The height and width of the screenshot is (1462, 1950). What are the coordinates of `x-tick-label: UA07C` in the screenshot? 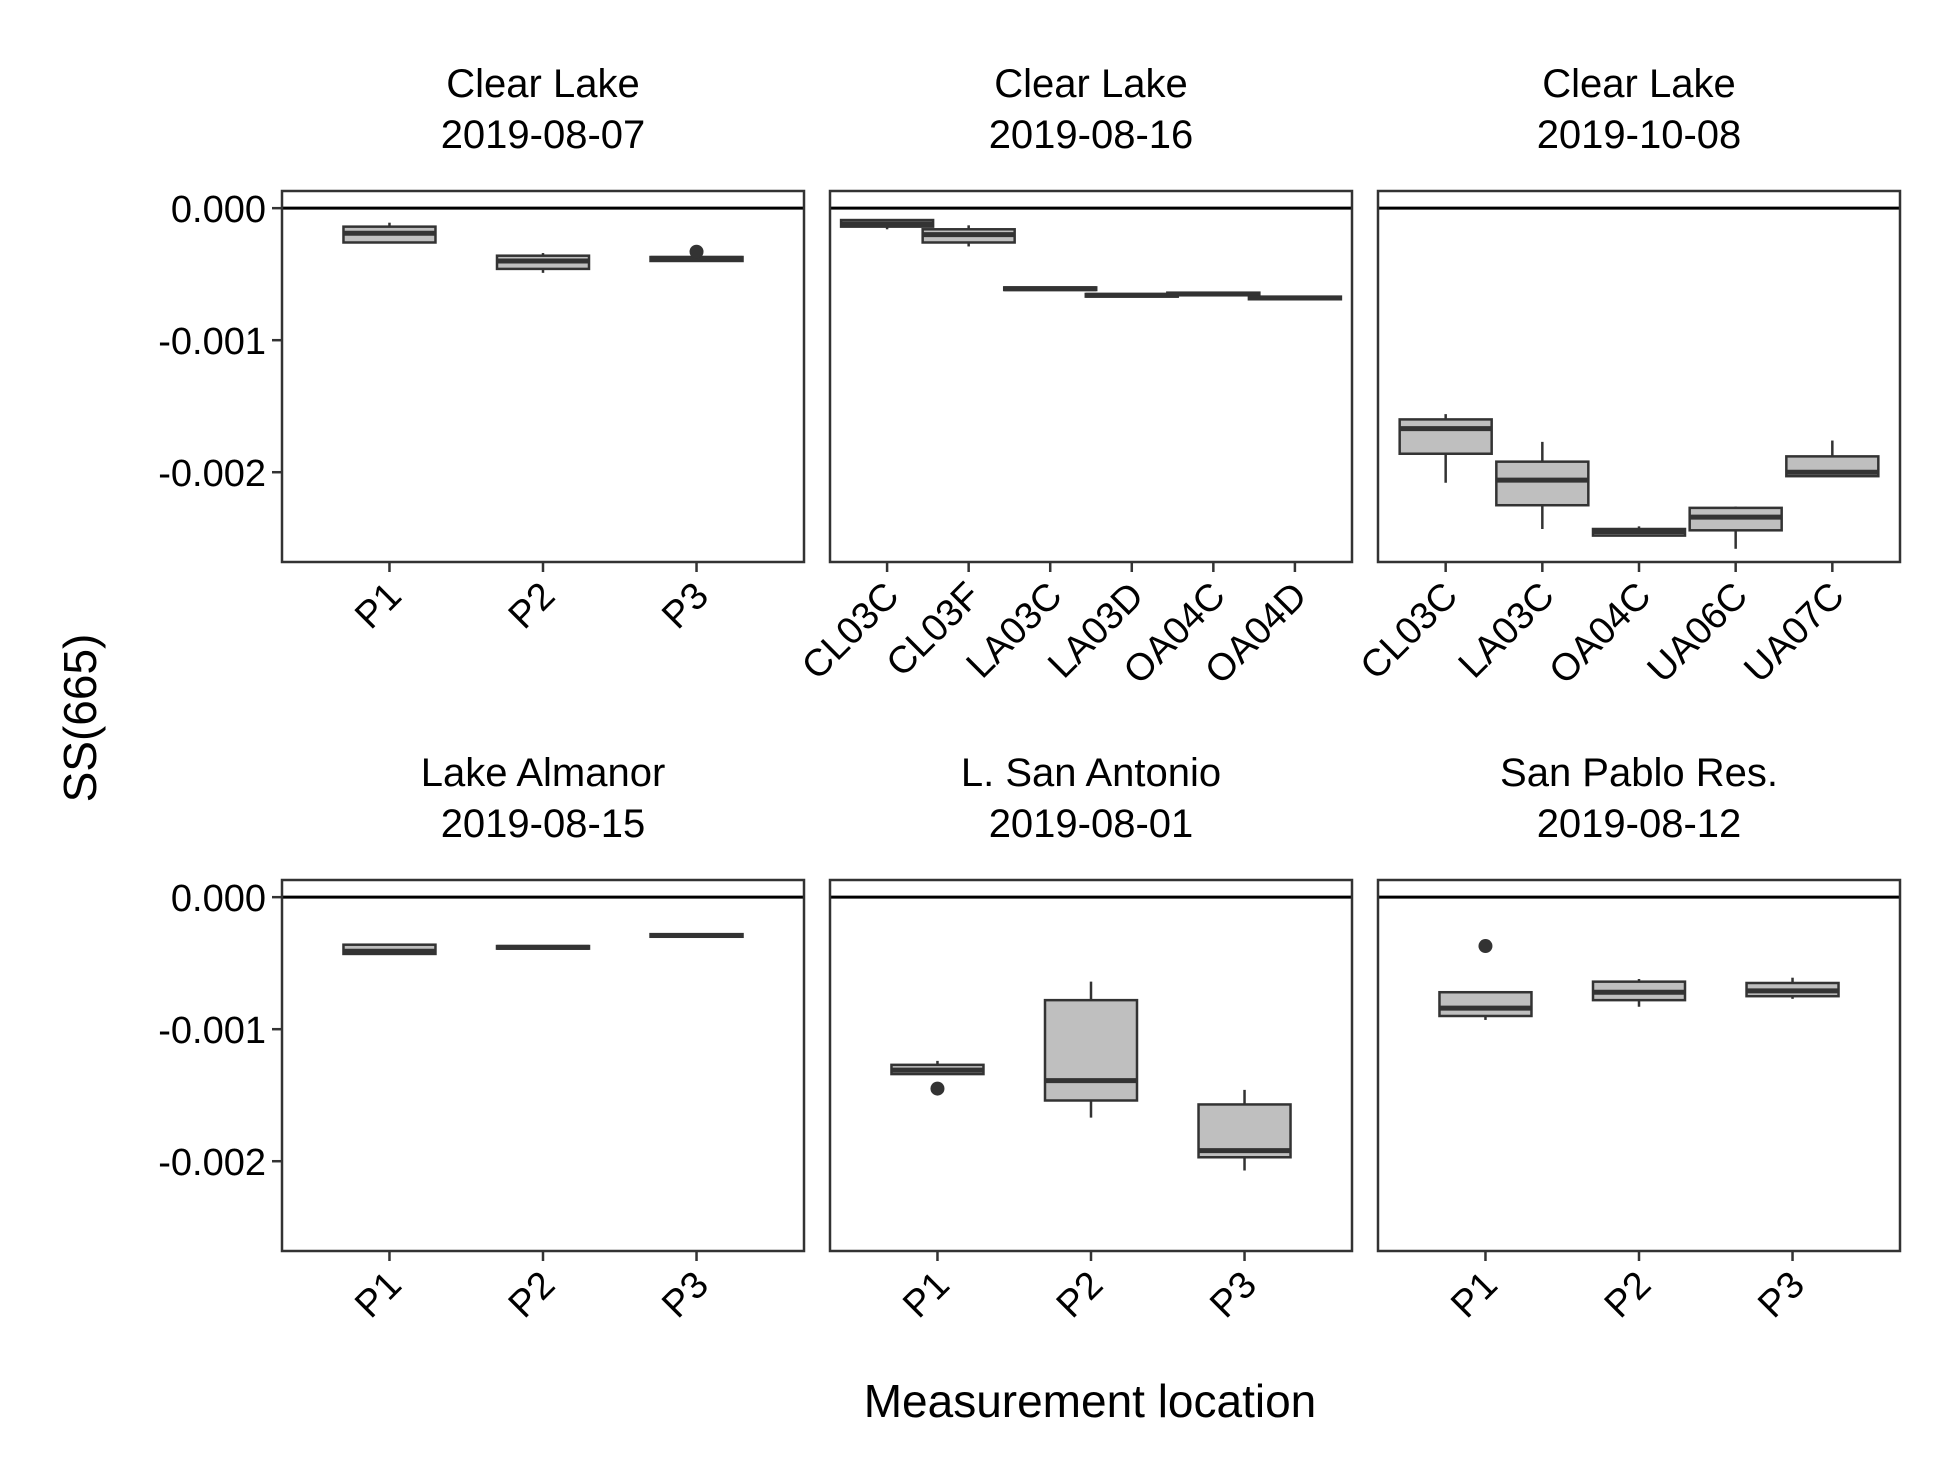 It's located at (1794, 633).